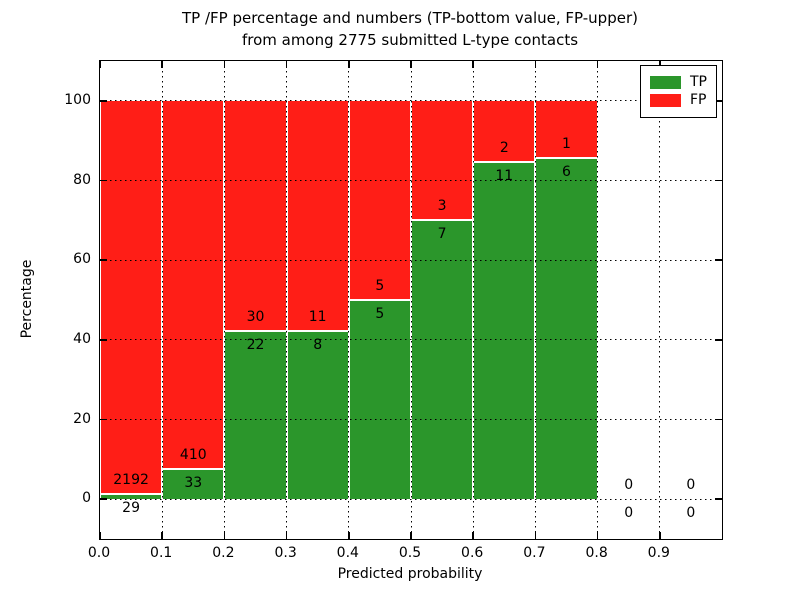 This screenshot has width=800, height=600. I want to click on fp-count-label: 5, so click(380, 286).